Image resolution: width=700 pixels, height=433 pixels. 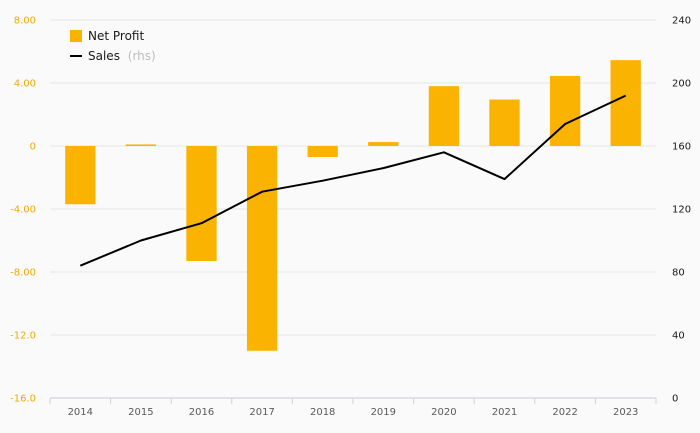 What do you see at coordinates (80, 412) in the screenshot?
I see `x-tick-label: 2014` at bounding box center [80, 412].